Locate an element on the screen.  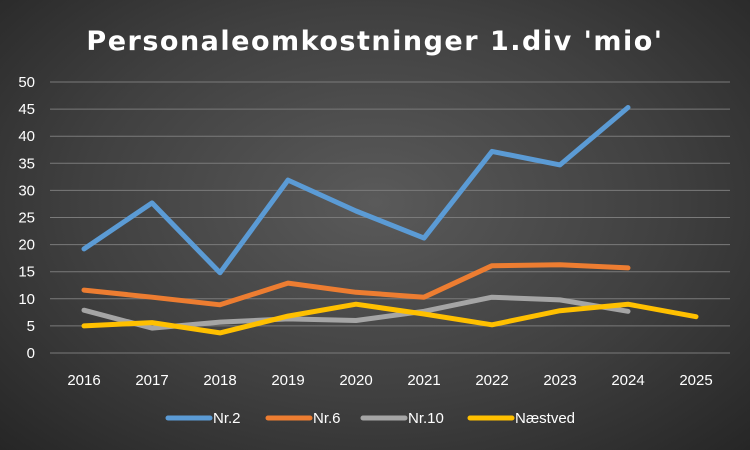
x-tick-label: 2018 is located at coordinates (219, 380).